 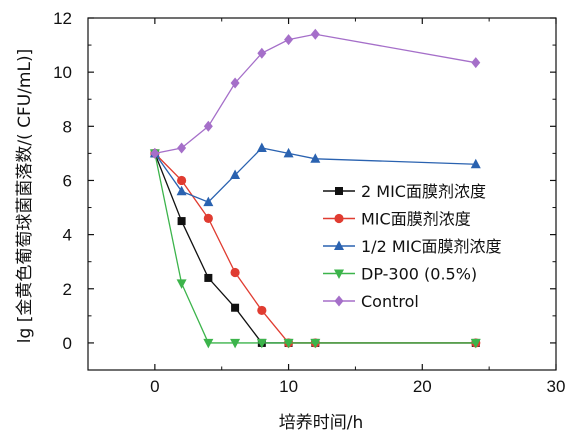 What do you see at coordinates (67, 180) in the screenshot?
I see `y-tick-label: 6` at bounding box center [67, 180].